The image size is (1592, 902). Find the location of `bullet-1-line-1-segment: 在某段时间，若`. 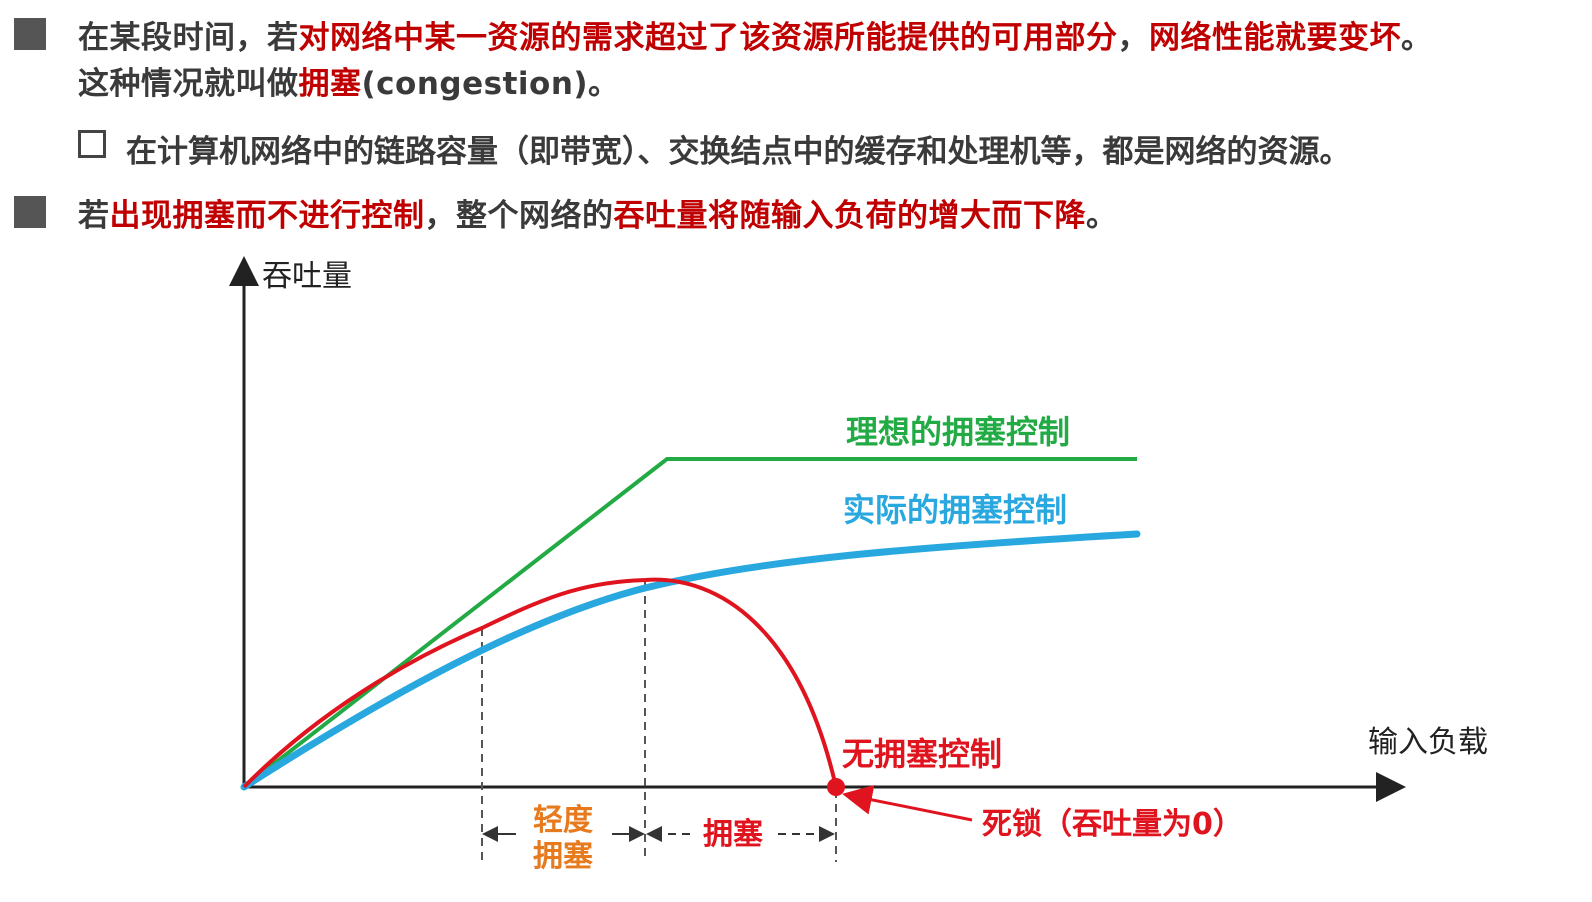

bullet-1-line-1-segment: 在某段时间，若 is located at coordinates (188, 38).